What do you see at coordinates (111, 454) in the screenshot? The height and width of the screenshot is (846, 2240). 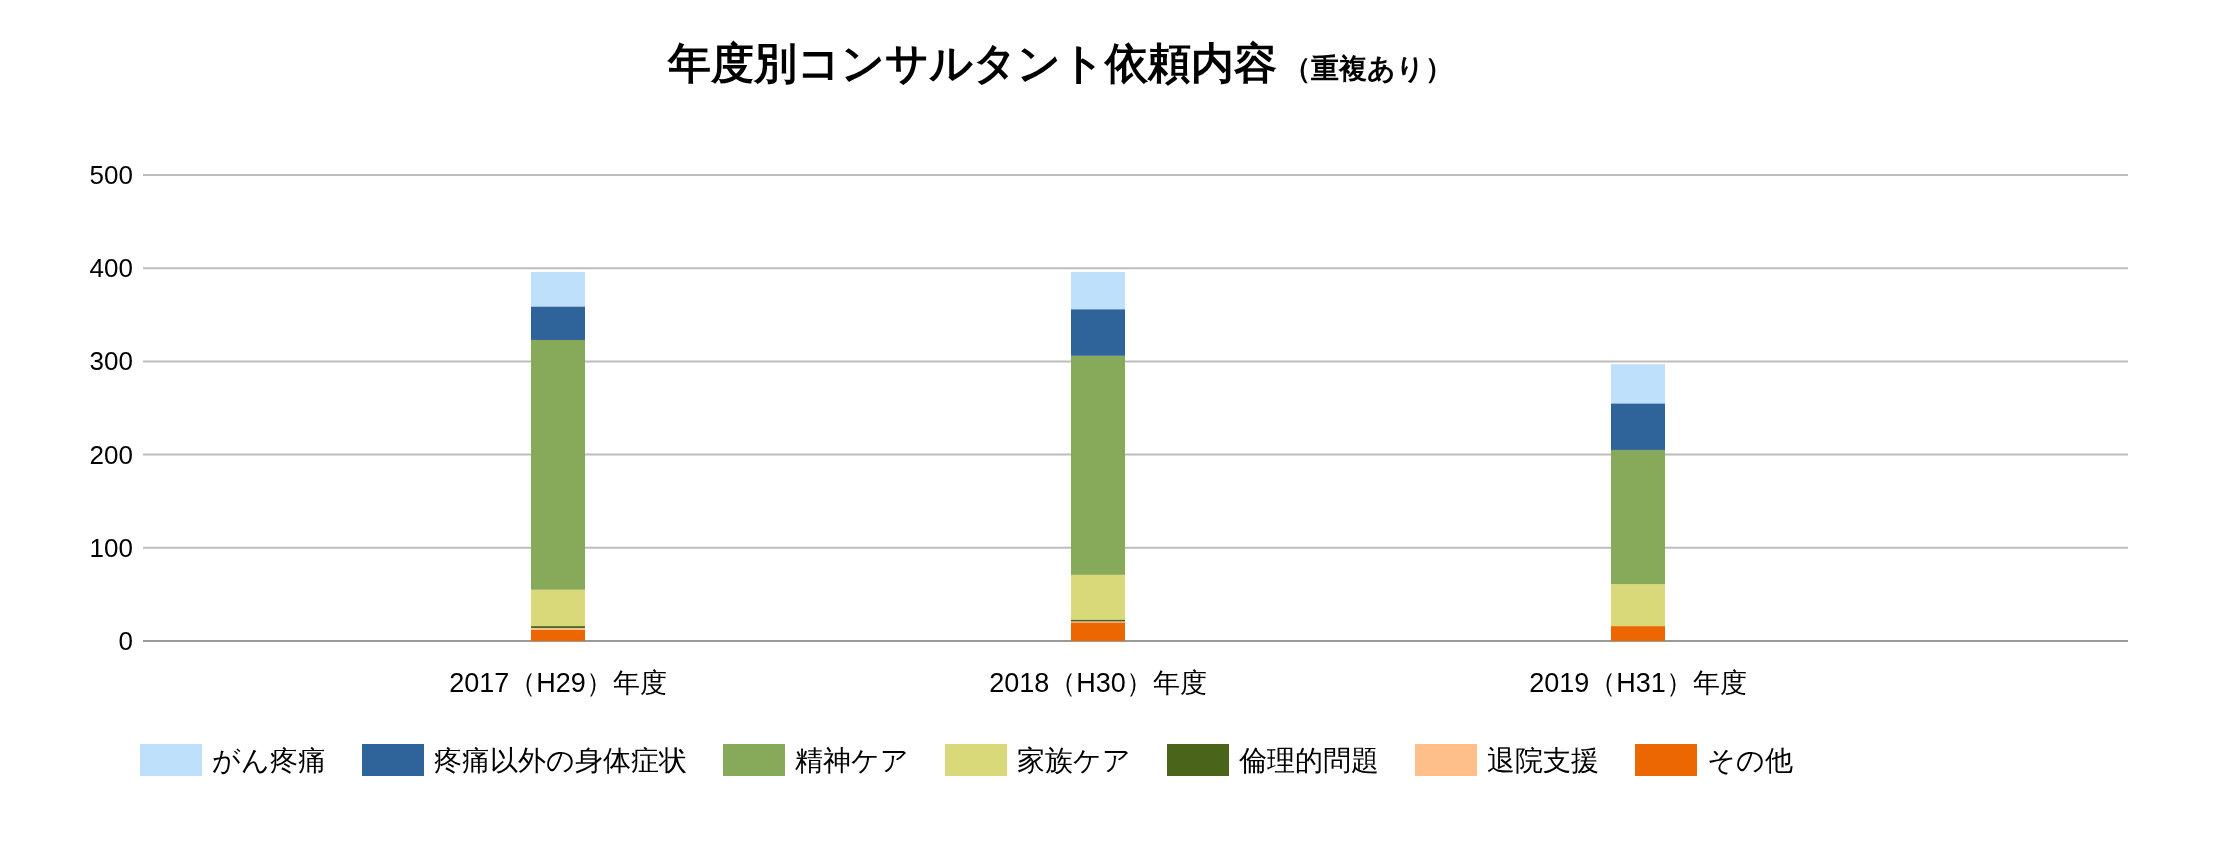 I see `y-tick-label: 200` at bounding box center [111, 454].